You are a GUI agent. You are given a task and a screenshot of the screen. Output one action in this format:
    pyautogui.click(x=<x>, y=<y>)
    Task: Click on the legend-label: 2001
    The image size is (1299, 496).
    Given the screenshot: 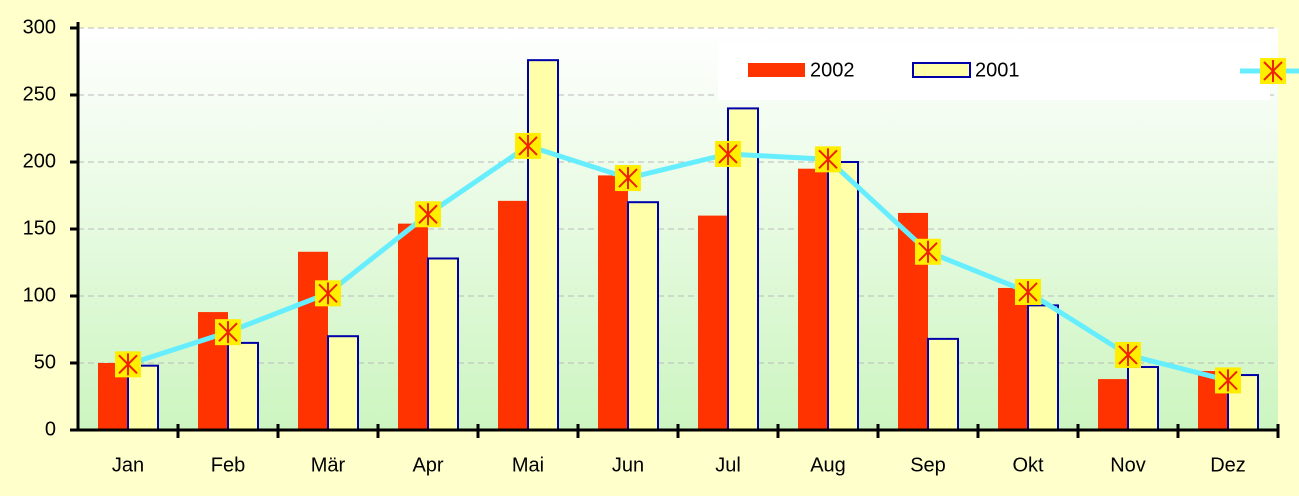 What is the action you would take?
    pyautogui.click(x=997, y=70)
    